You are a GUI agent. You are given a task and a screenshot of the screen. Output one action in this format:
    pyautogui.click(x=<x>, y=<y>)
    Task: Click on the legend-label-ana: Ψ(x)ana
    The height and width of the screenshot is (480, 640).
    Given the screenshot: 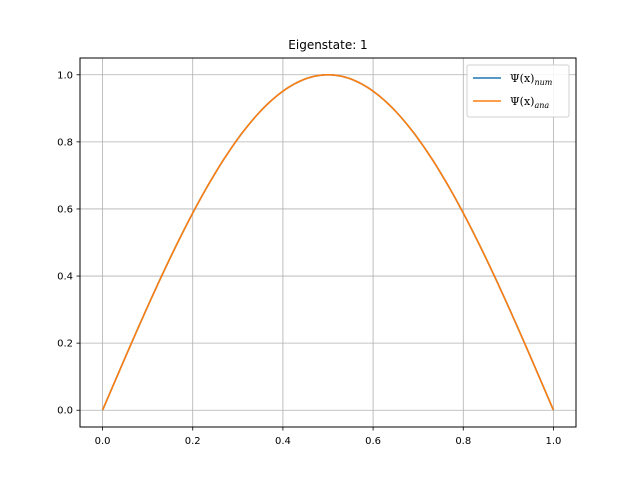 What is the action you would take?
    pyautogui.click(x=529, y=102)
    